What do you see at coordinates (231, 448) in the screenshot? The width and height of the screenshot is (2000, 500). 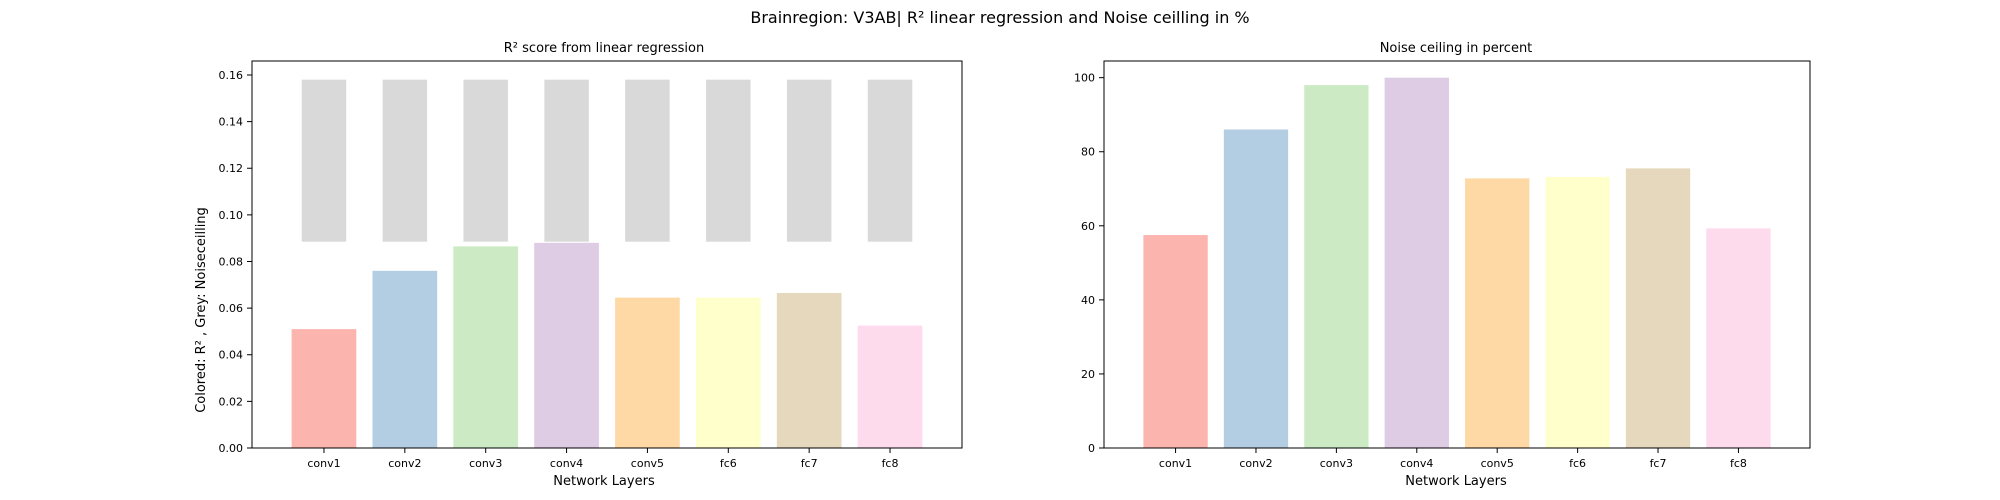 I see `y-tick-label: 0.00` at bounding box center [231, 448].